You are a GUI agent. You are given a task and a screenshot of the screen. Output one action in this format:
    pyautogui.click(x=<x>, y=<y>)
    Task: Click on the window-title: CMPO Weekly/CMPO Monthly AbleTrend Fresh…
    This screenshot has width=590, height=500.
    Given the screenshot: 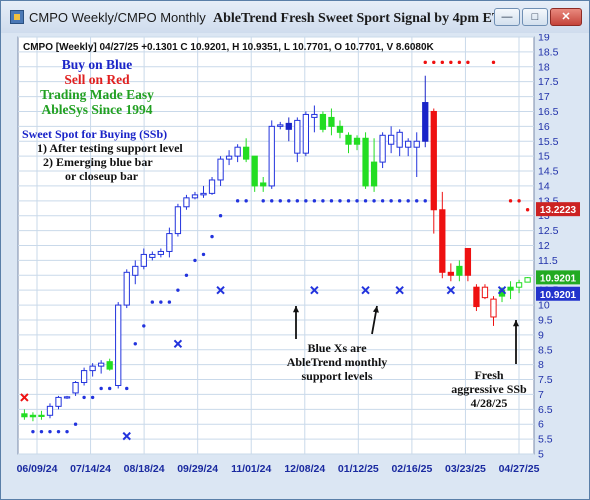 What is the action you would take?
    pyautogui.click(x=265, y=18)
    